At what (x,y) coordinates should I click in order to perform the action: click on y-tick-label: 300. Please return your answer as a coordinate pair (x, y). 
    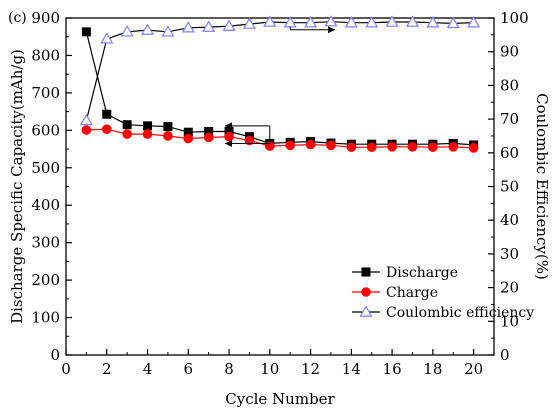
    Looking at the image, I should click on (45, 243).